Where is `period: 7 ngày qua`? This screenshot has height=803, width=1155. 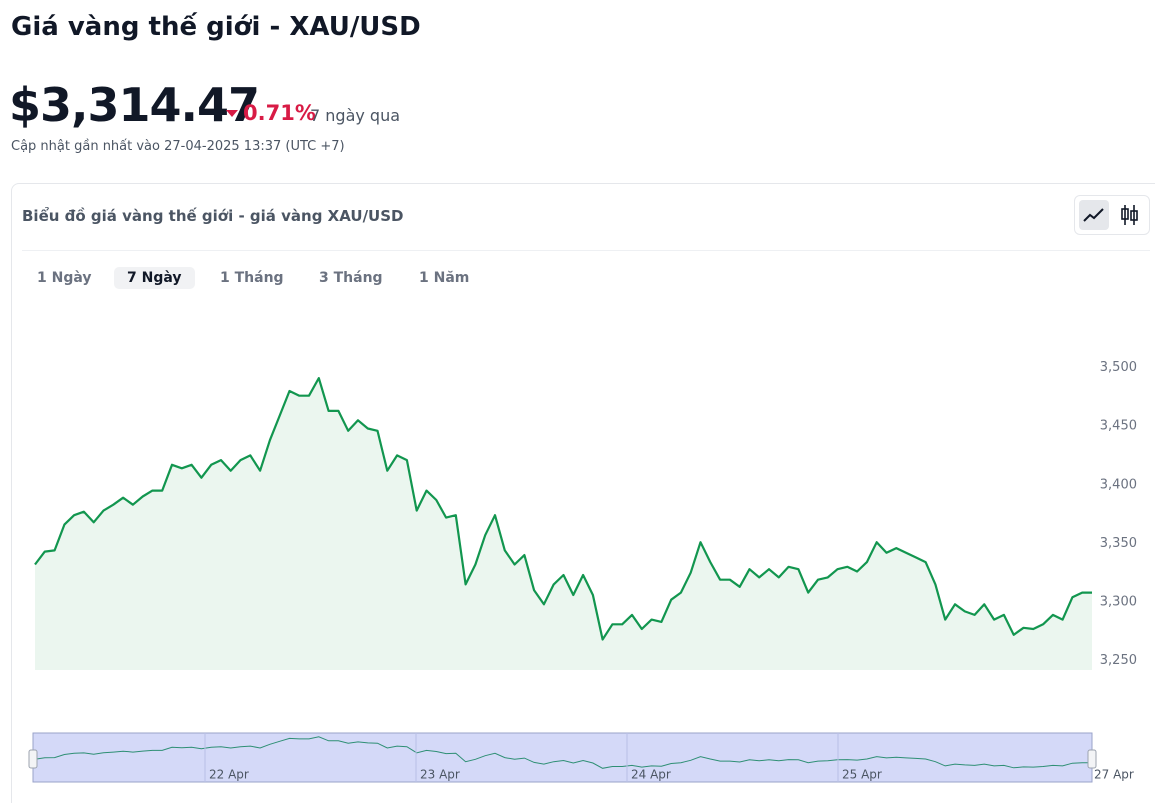 period: 7 ngày qua is located at coordinates (355, 115).